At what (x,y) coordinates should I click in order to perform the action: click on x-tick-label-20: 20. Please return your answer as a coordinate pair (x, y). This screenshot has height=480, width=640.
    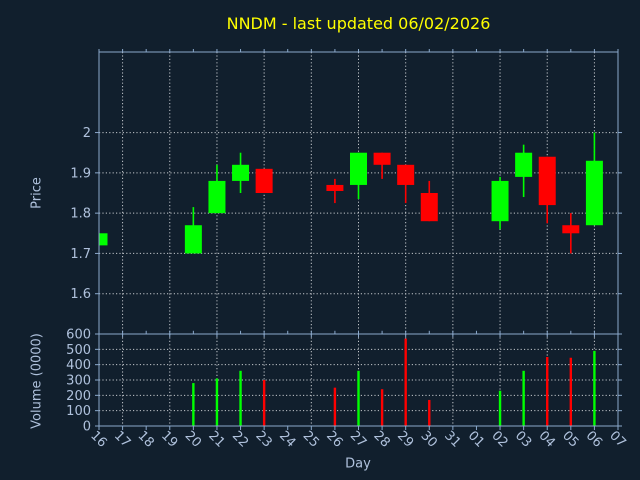
    Looking at the image, I should click on (193, 439).